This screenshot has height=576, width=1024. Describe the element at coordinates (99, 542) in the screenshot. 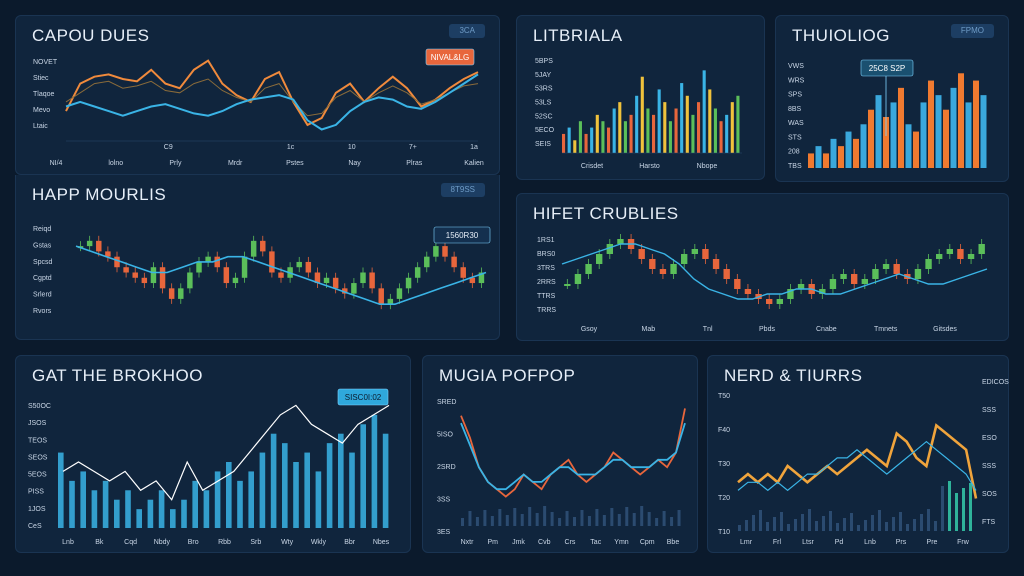

I see `x-tick-label: Bk` at that location.